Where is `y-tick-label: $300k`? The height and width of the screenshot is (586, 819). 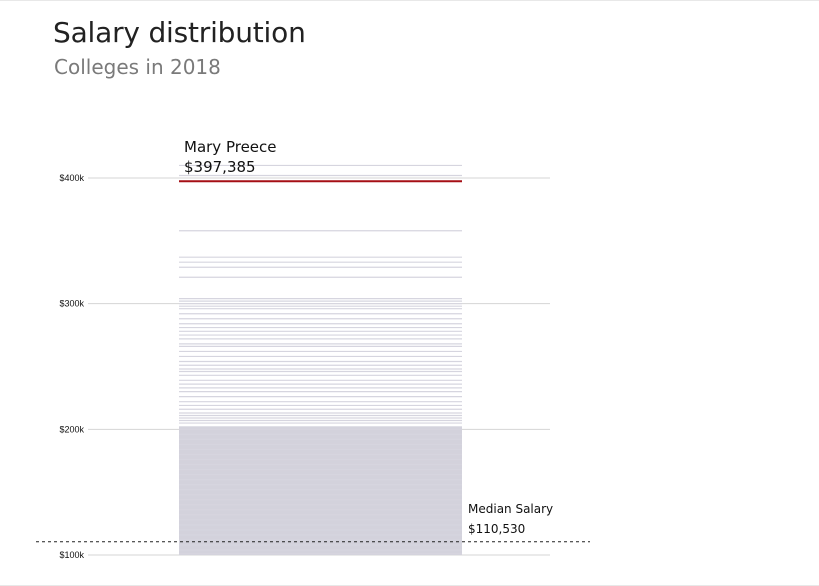
y-tick-label: $300k is located at coordinates (71, 304).